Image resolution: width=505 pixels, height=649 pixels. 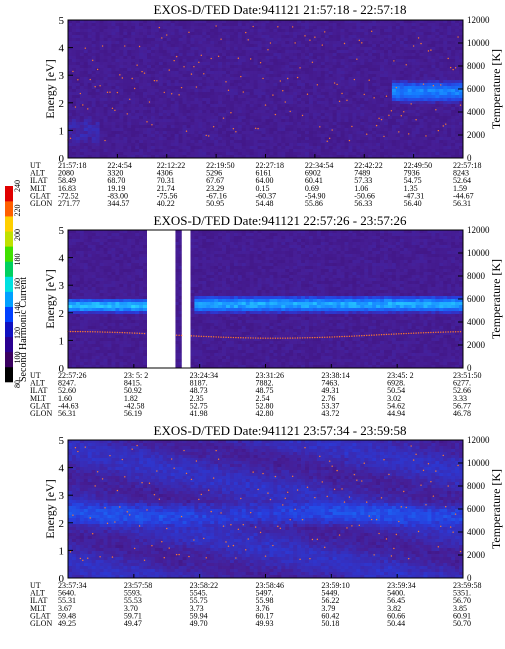 What do you see at coordinates (414, 195) in the screenshot?
I see `table-cell: -47.31` at bounding box center [414, 195].